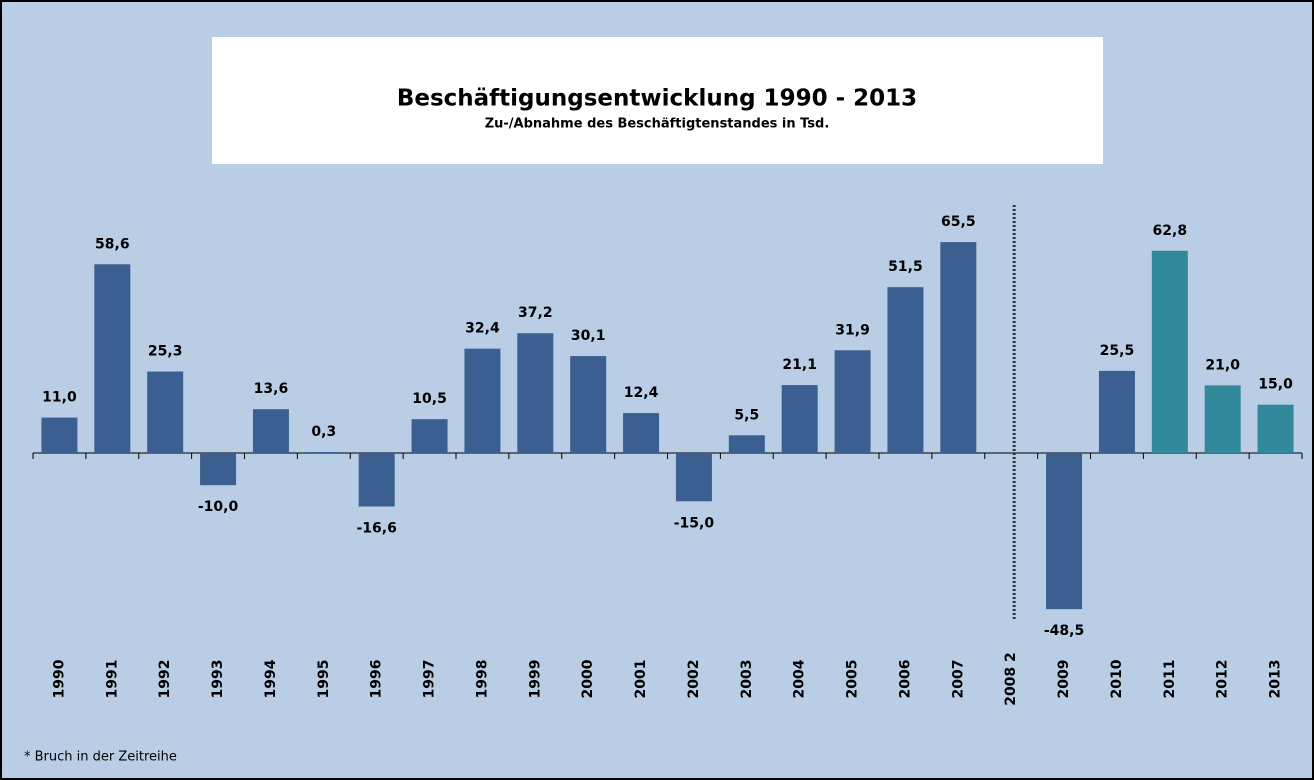  Describe the element at coordinates (1117, 678) in the screenshot. I see `x-tick-label: 2010` at that location.